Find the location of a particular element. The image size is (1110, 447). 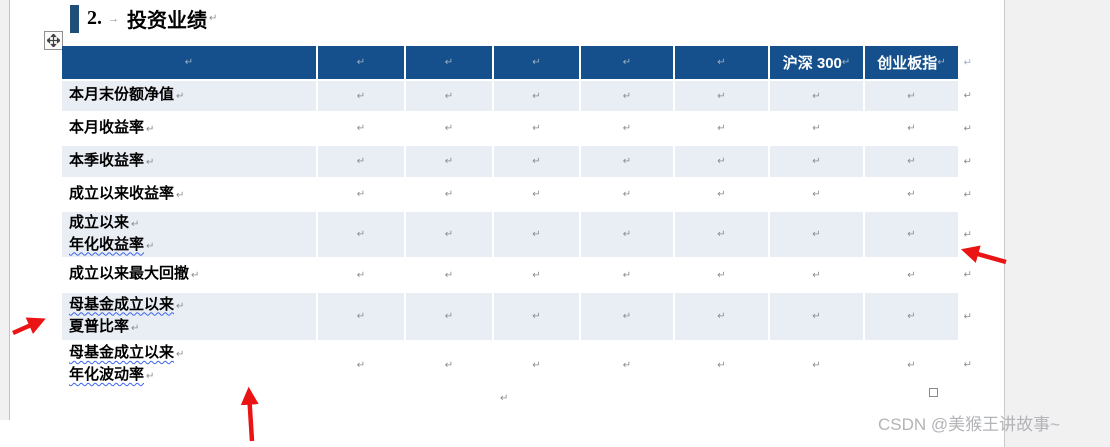

row-label-cell: 母基金成立以来 ↵ 夏普比率 ↵ is located at coordinates (190, 316).